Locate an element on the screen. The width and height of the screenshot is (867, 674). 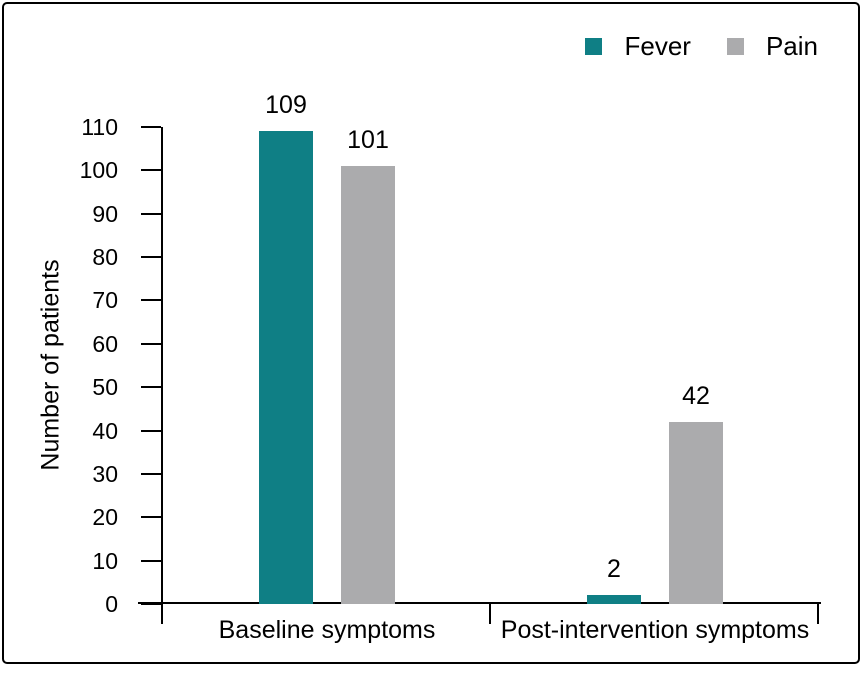
legend-item-pain: Pain is located at coordinates (772, 46).